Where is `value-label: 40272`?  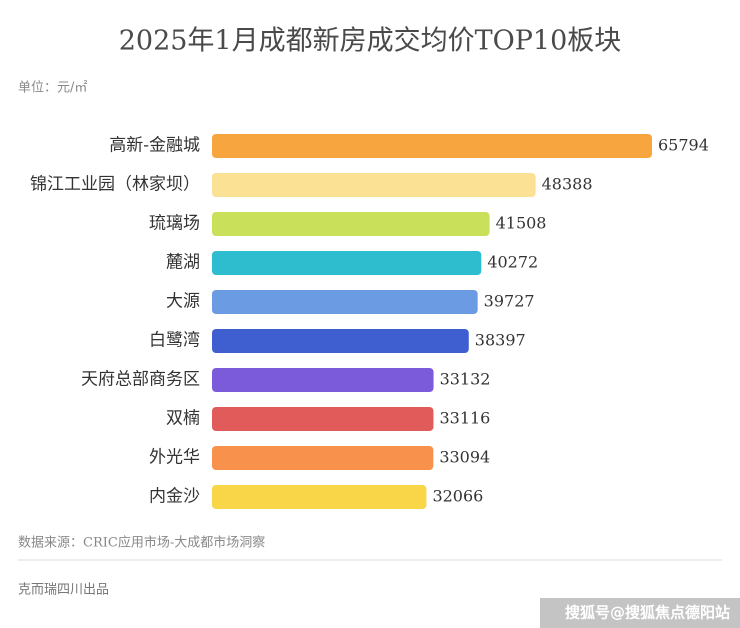 value-label: 40272 is located at coordinates (512, 262).